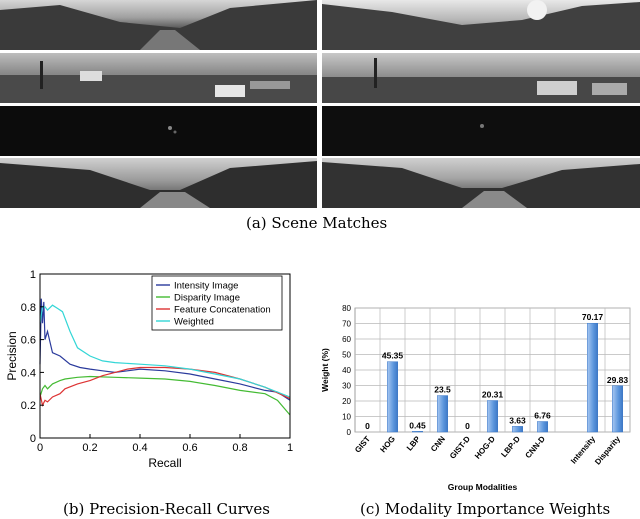 The width and height of the screenshot is (640, 519). Describe the element at coordinates (510, 446) in the screenshot. I see `bar-category-label: LBP-D` at that location.